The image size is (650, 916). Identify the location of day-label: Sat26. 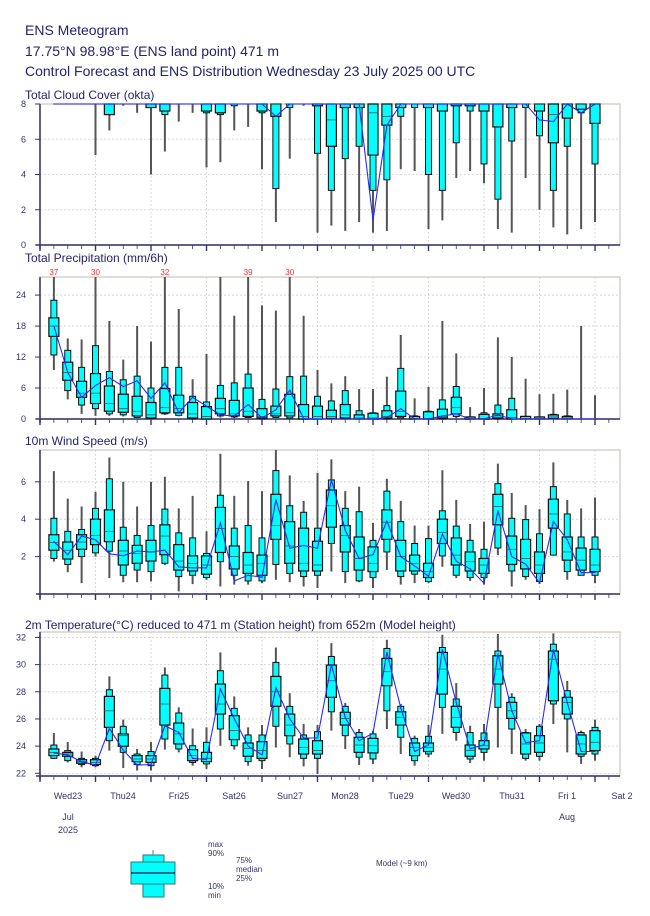
(234, 796).